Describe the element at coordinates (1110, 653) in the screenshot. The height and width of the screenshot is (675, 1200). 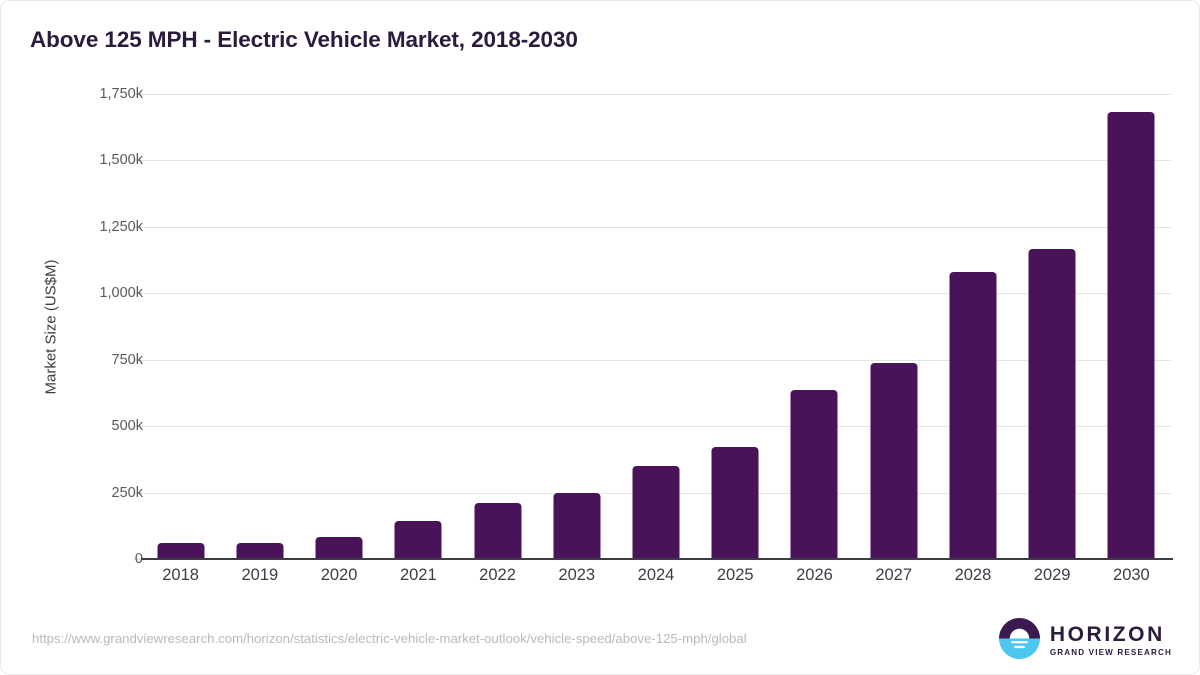
I see `logo-tagline: GRAND VIEW RESEARCH` at that location.